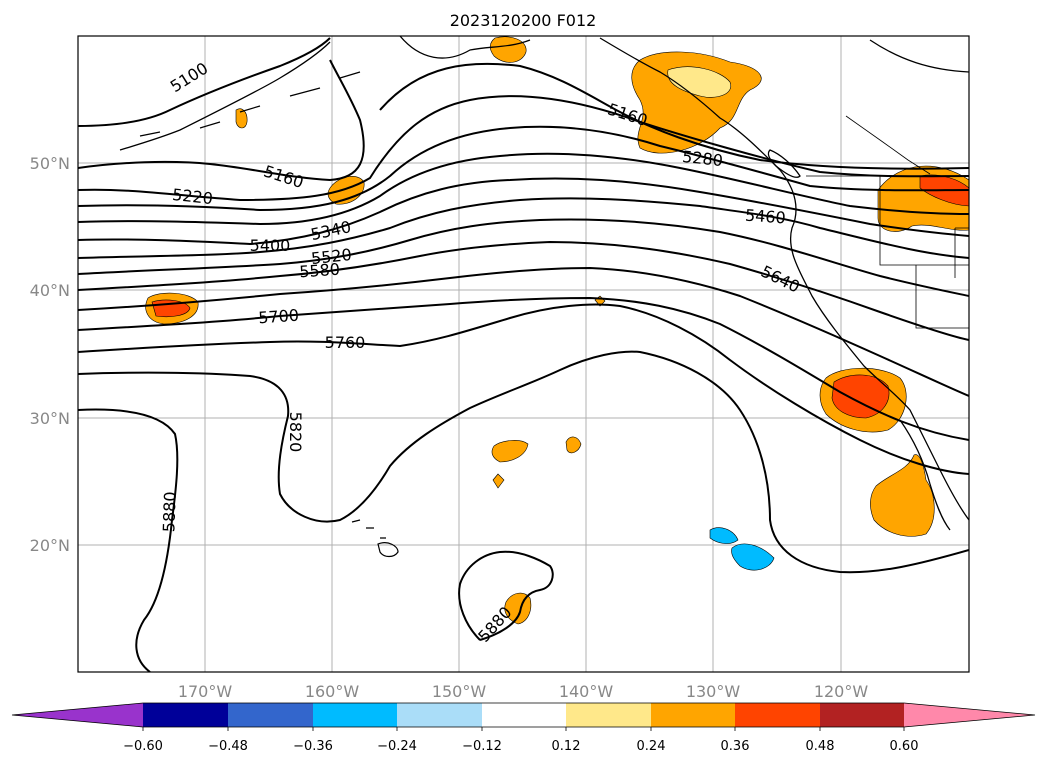  I want to click on latitude-labels: 50°N 40°N 30°N 20°N, so click(50, 354).